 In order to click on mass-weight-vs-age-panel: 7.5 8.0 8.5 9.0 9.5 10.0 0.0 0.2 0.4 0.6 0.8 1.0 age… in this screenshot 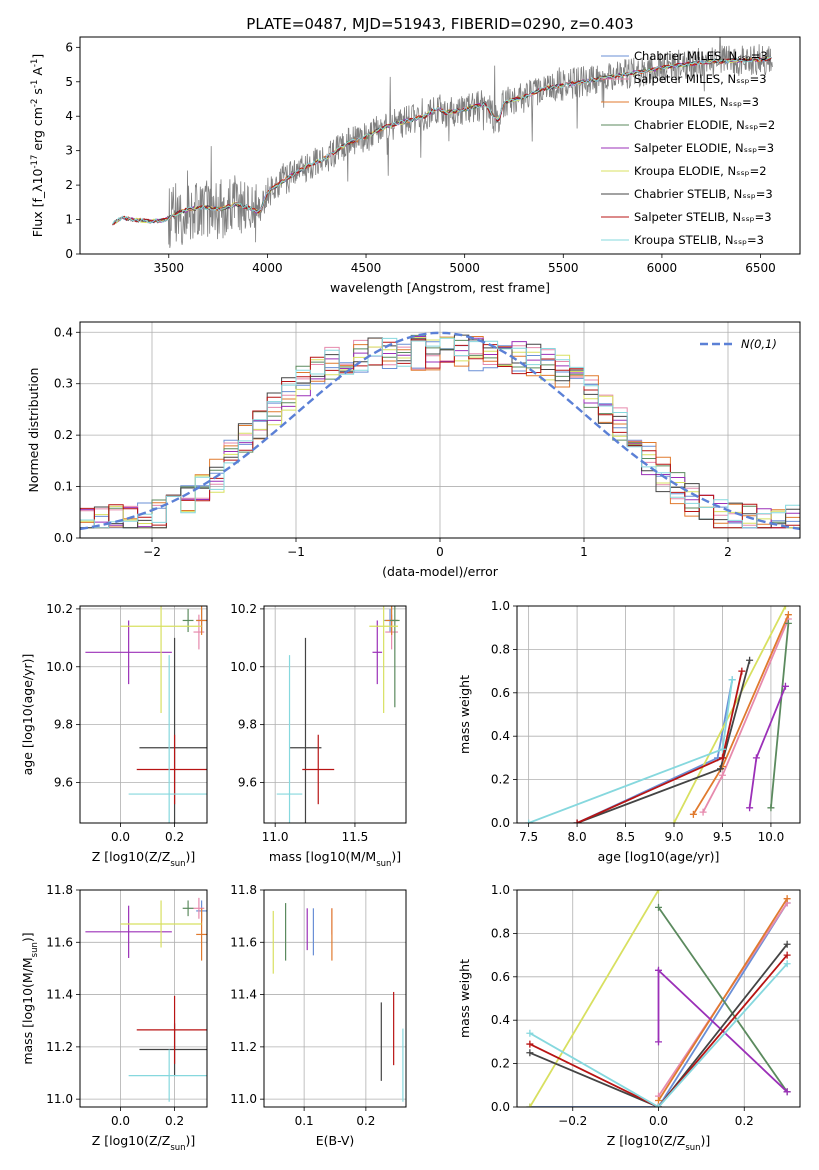, I will do `click(629, 731)`.